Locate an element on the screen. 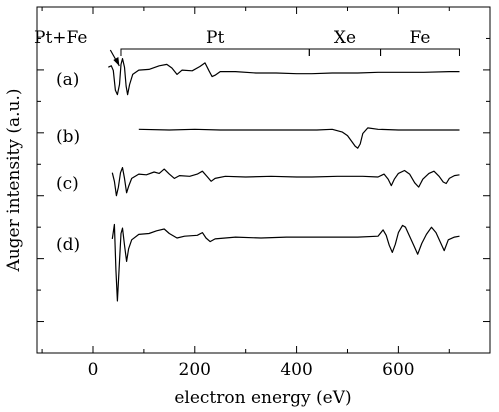  panel-labels: (a) (b) (c) (d) is located at coordinates (68, 162).